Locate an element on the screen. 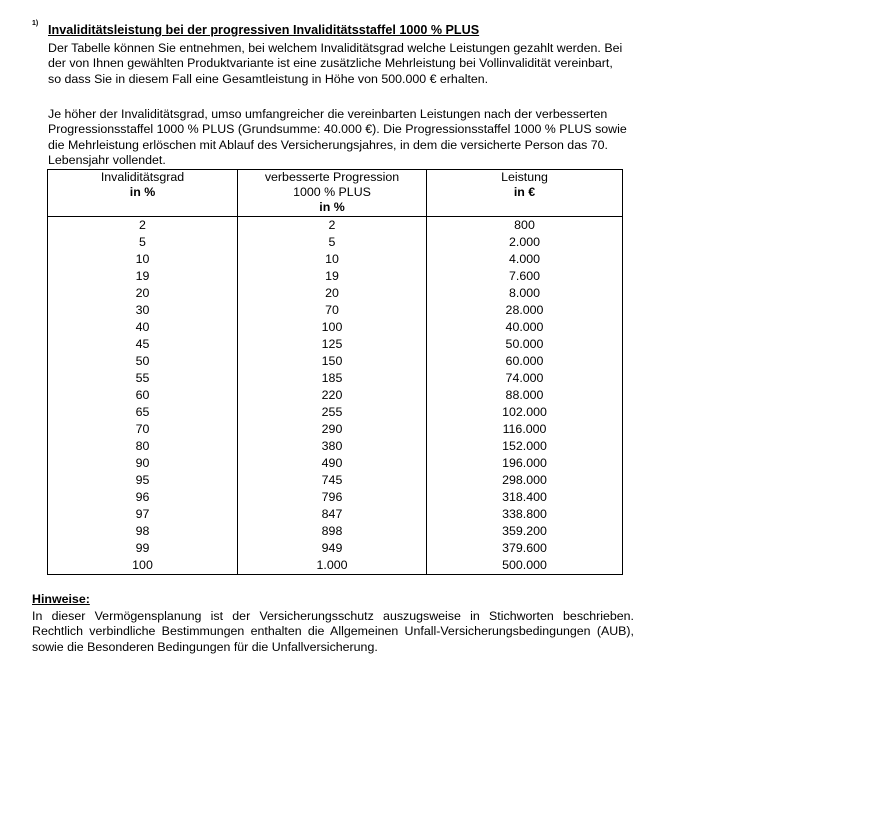  table-cell: 60.000 is located at coordinates (524, 361).